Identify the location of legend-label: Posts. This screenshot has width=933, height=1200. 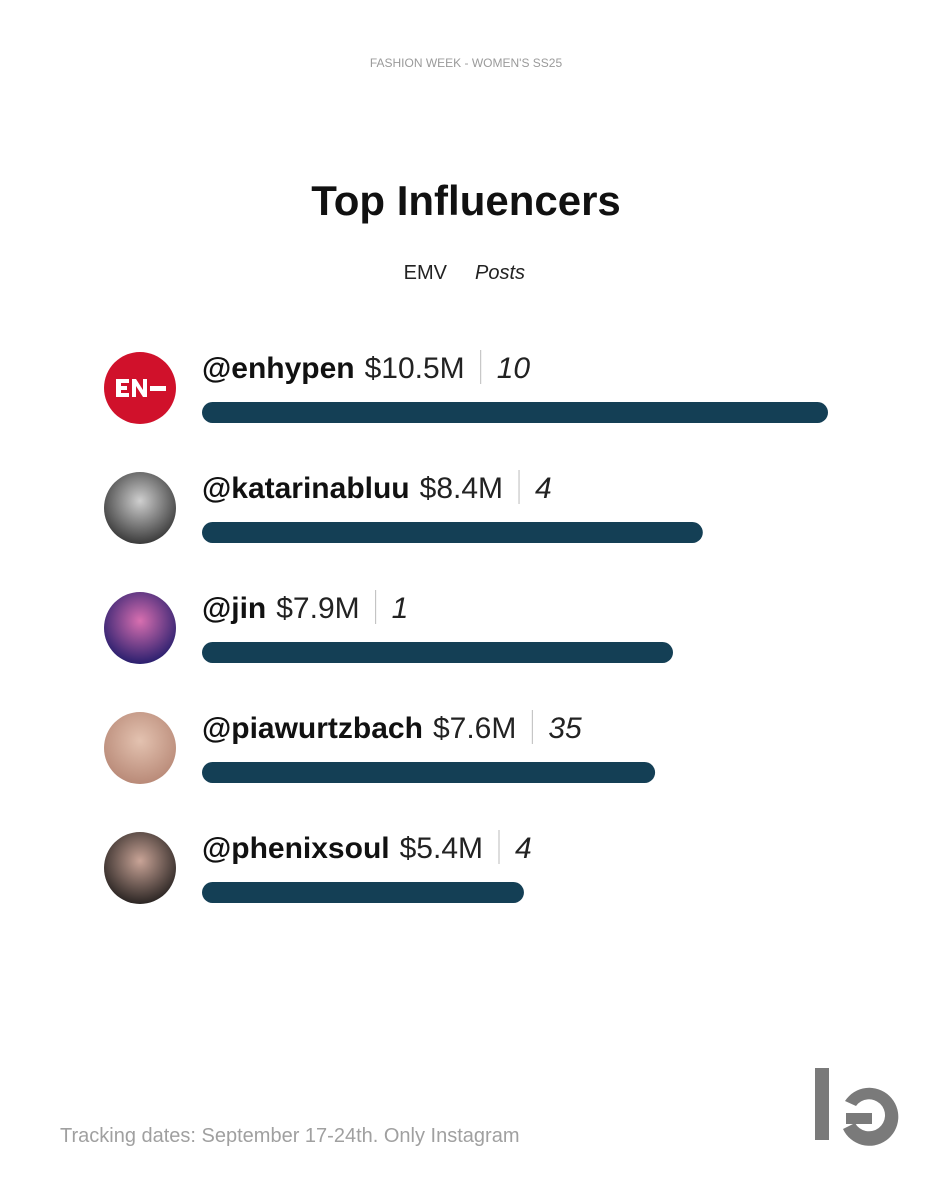
(500, 273).